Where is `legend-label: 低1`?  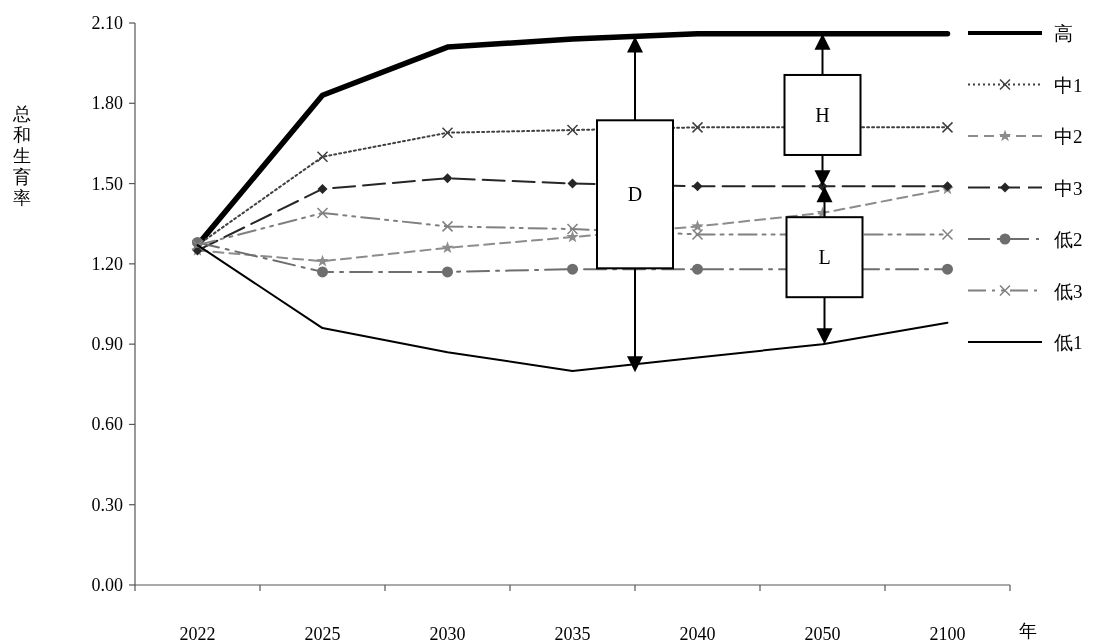 legend-label: 低1 is located at coordinates (1068, 342).